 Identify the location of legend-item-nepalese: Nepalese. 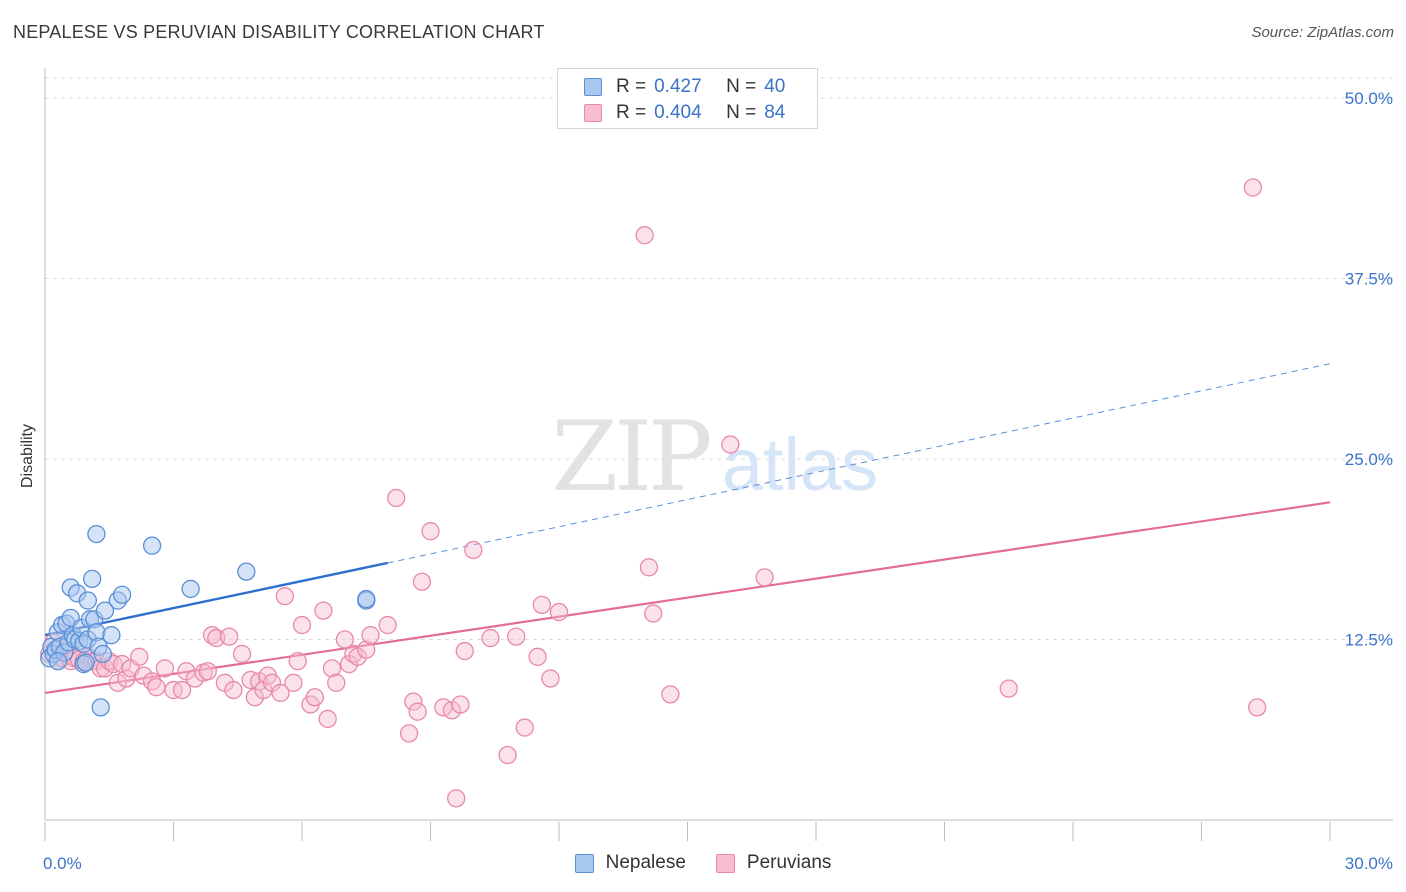
(630, 863).